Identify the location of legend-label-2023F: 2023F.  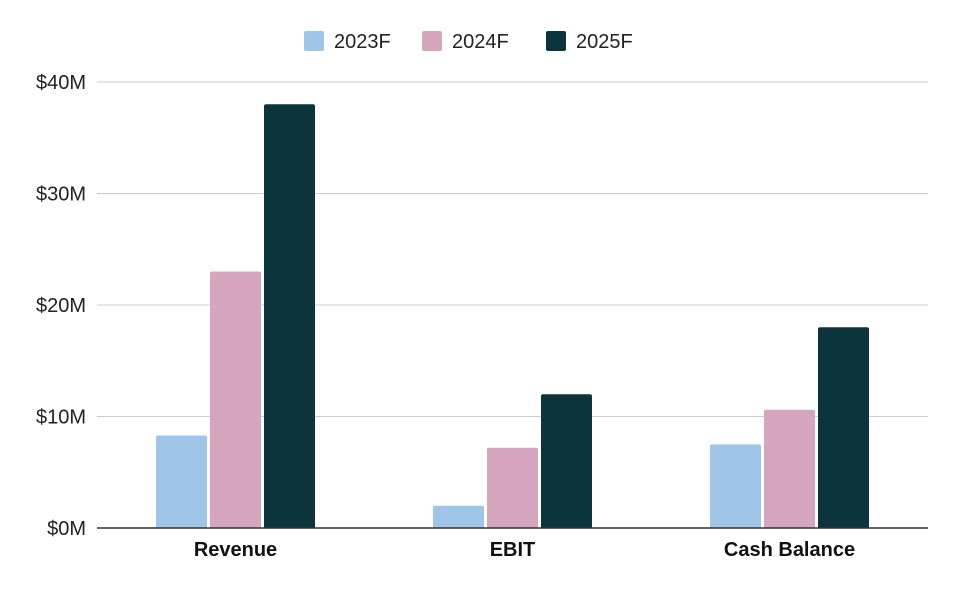
(362, 42).